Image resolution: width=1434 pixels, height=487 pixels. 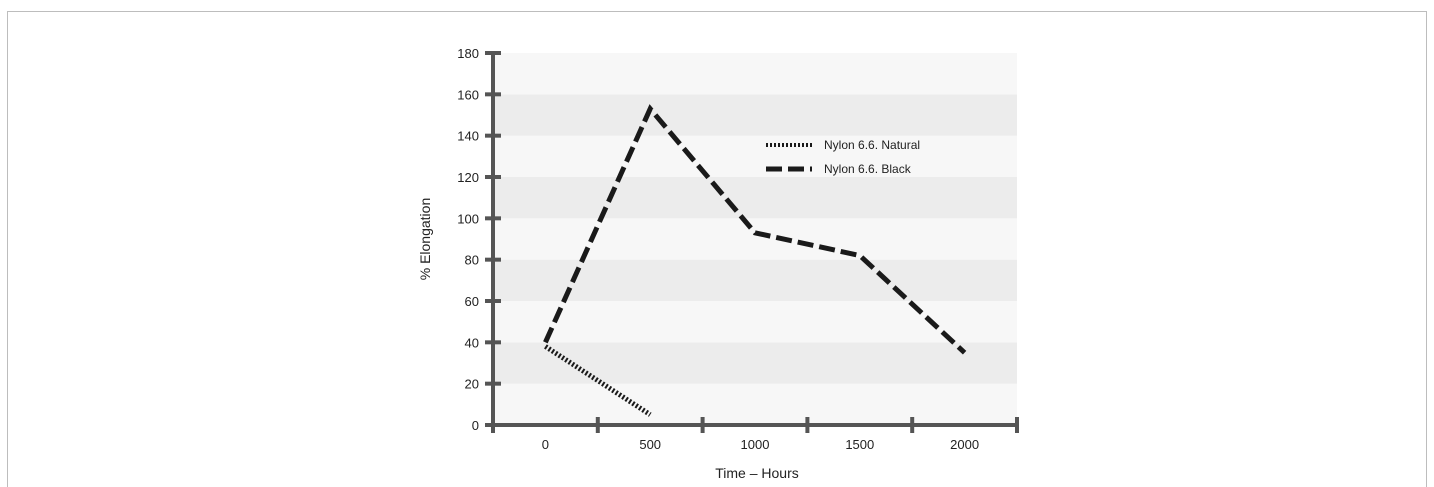 I want to click on legend-label: Nylon 6.6. Natural, so click(x=872, y=145).